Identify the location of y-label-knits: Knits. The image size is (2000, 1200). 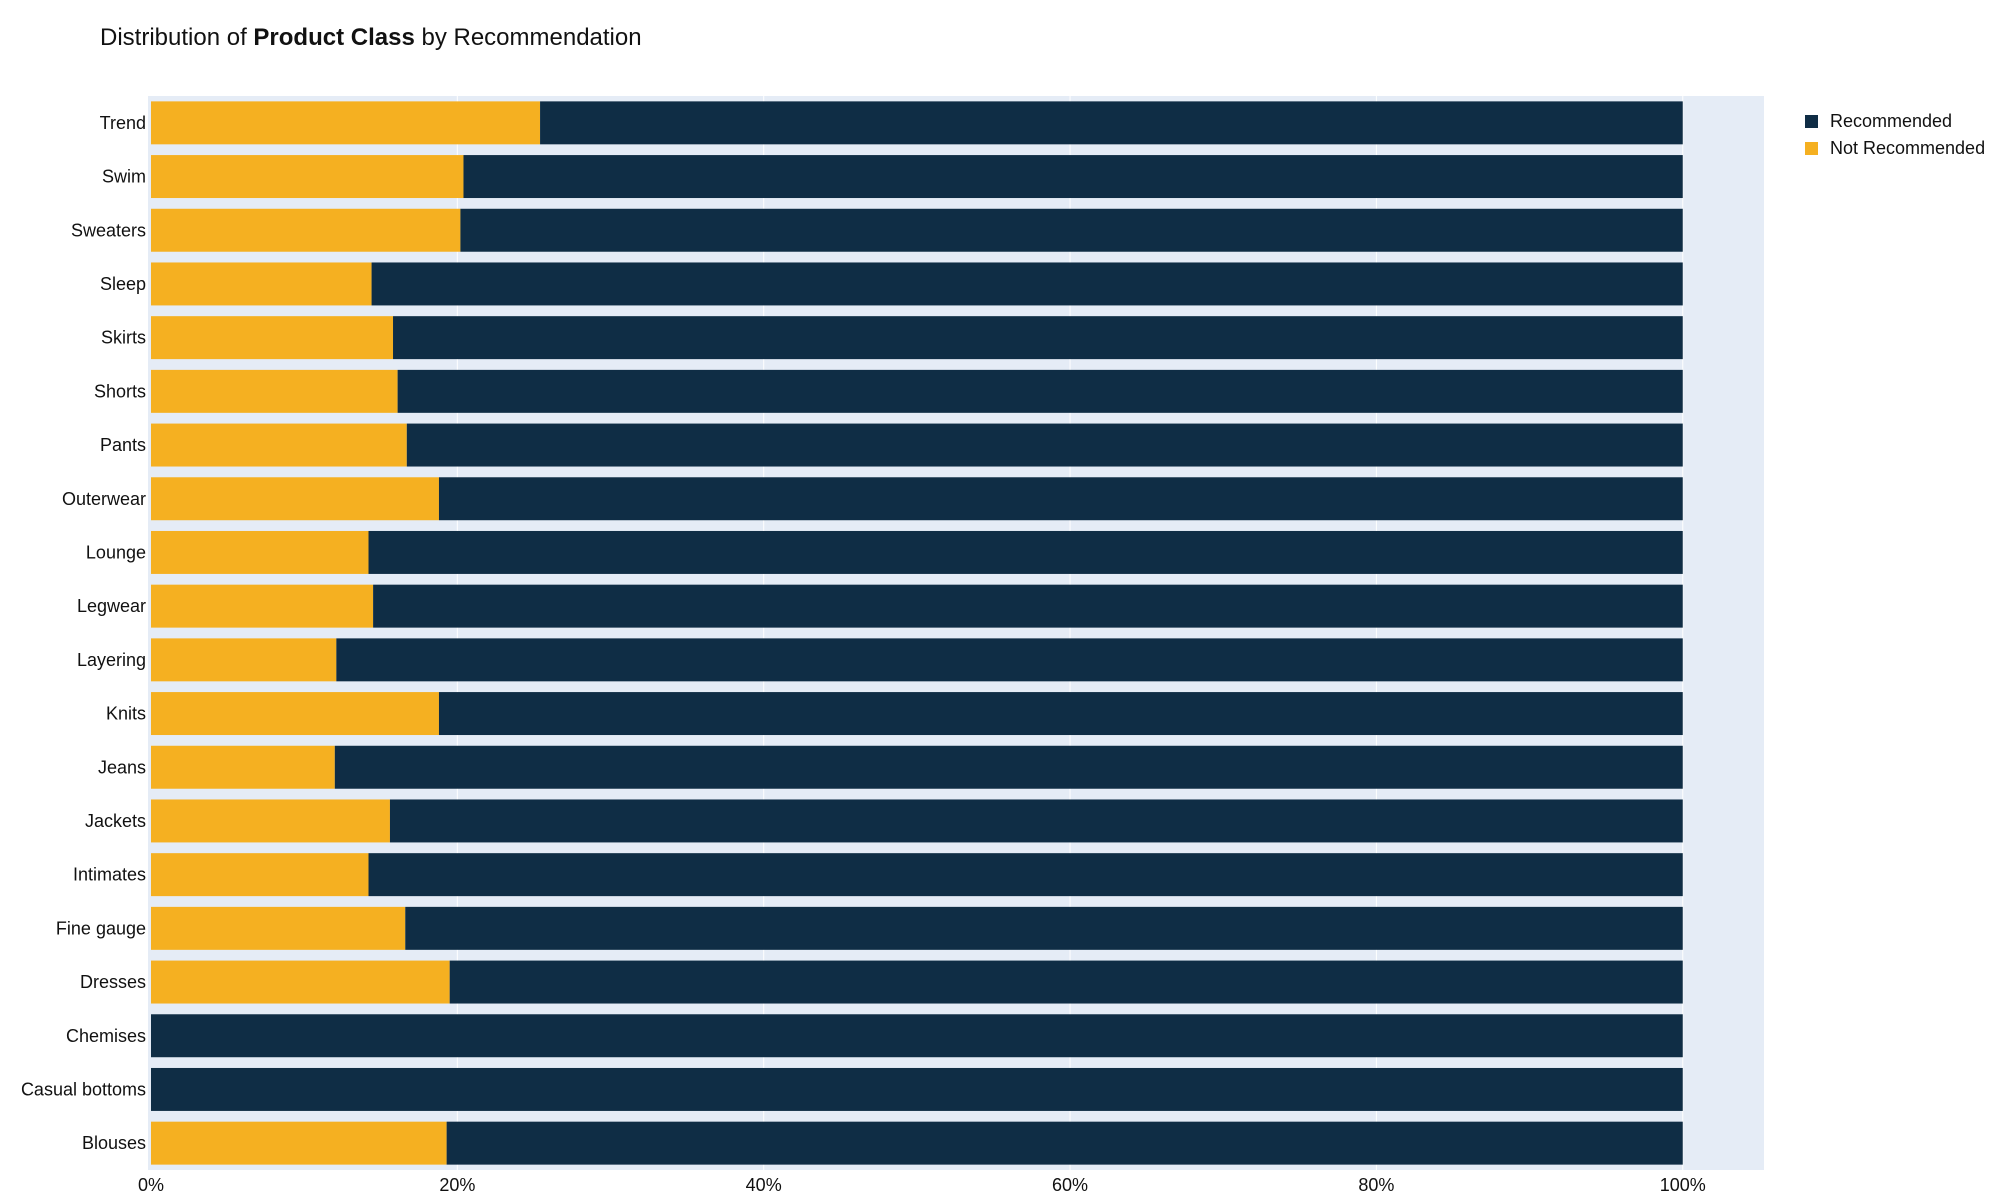
(126, 714).